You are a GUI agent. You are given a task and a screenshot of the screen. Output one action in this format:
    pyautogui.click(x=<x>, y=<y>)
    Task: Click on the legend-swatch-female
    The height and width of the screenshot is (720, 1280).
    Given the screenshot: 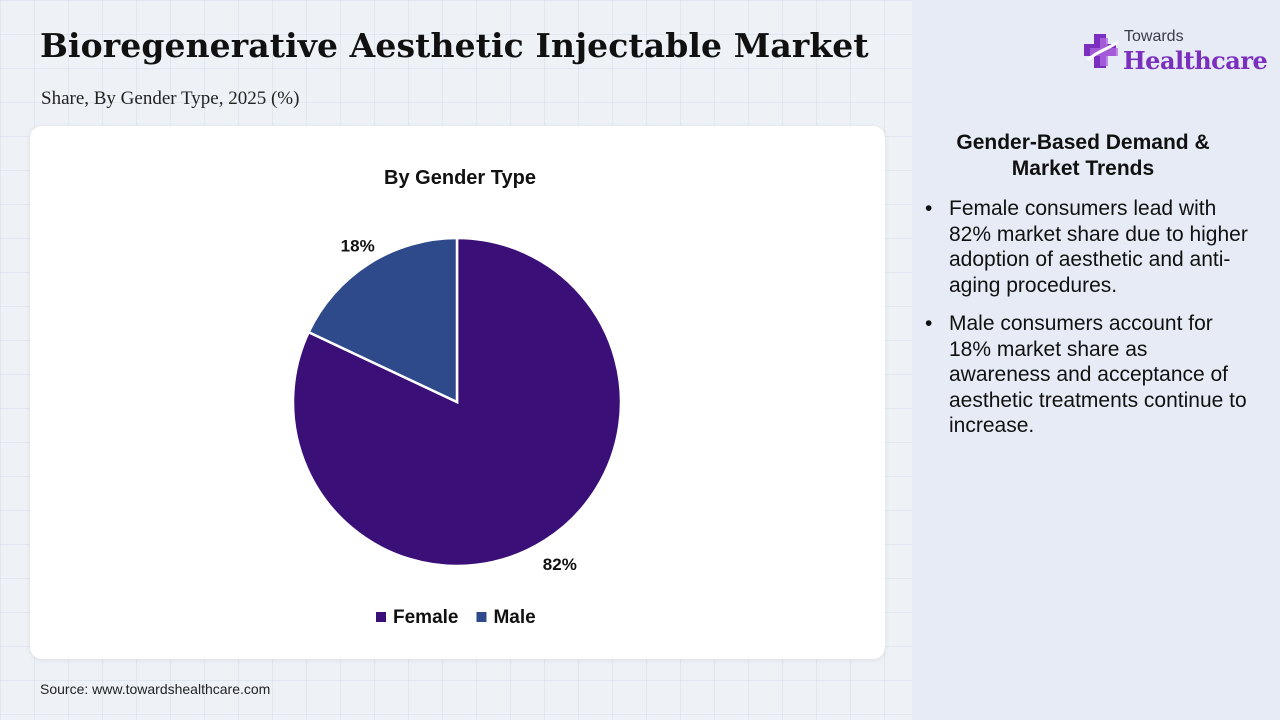 What is the action you would take?
    pyautogui.click(x=381, y=617)
    